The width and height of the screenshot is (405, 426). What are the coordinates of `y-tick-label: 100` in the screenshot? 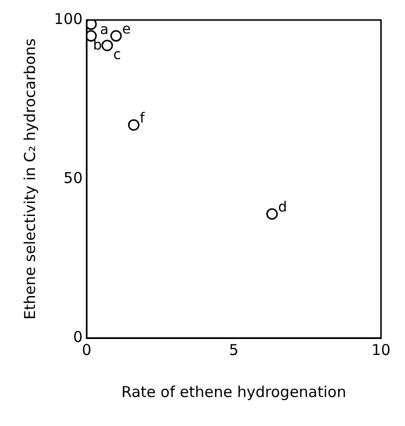 It's located at (68, 19).